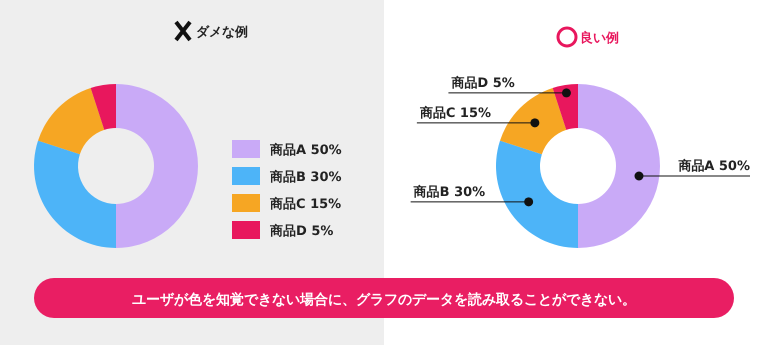 Image resolution: width=768 pixels, height=345 pixels. What do you see at coordinates (455, 112) in the screenshot?
I see `slice-label: 商品C 15%` at bounding box center [455, 112].